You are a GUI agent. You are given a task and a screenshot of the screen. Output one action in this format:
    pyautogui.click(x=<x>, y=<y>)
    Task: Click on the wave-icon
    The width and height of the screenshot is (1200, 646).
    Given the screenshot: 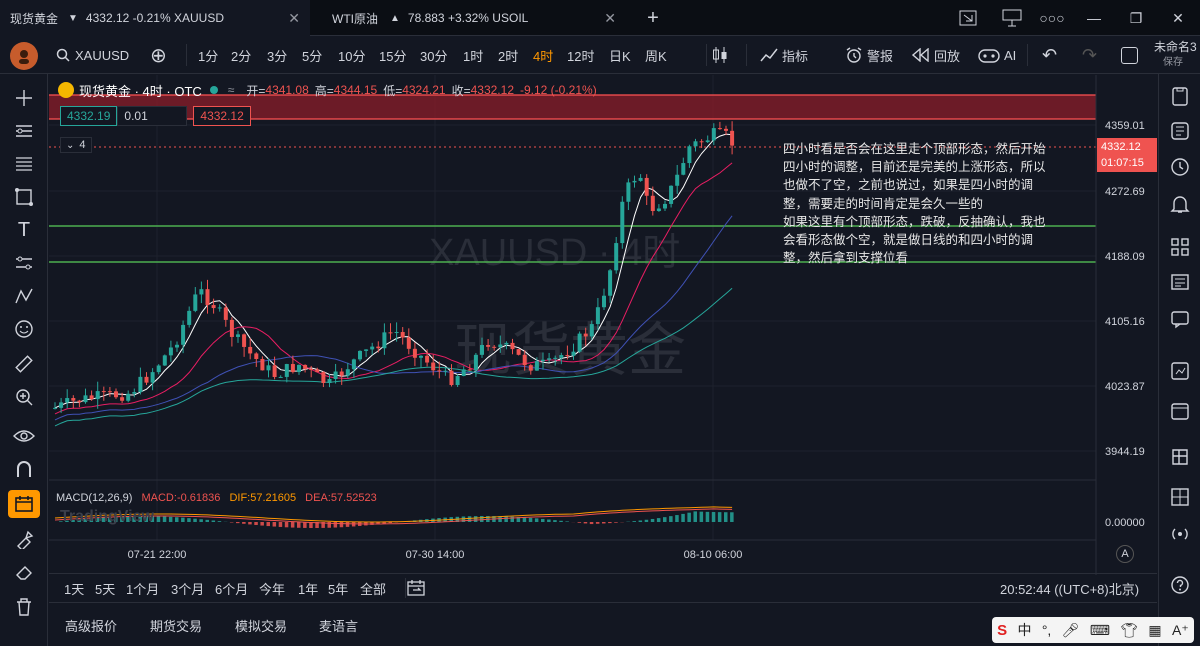 What is the action you would take?
    pyautogui.click(x=24, y=296)
    